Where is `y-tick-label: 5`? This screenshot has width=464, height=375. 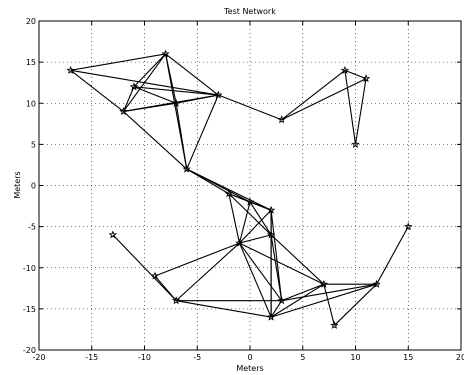
y-tick-label: 5 is located at coordinates (33, 144).